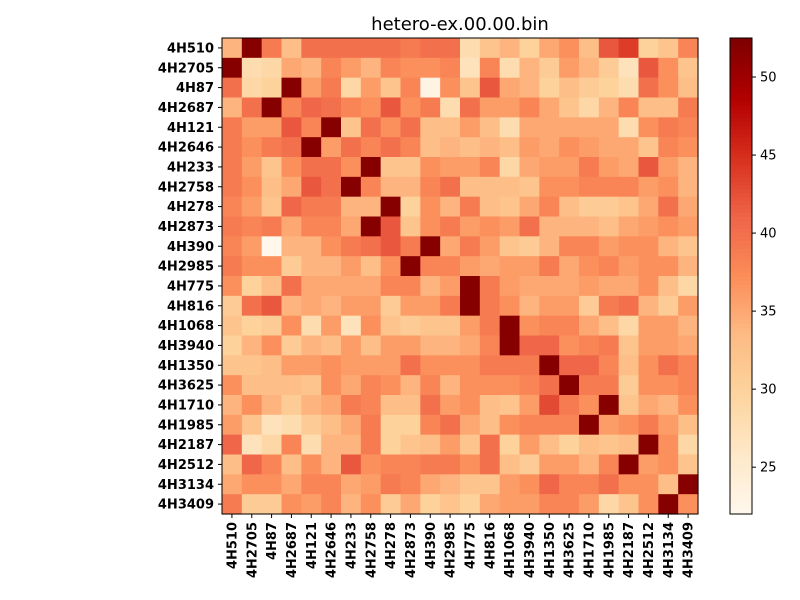  Describe the element at coordinates (768, 234) in the screenshot. I see `colorbar-tick-label: 40` at that location.